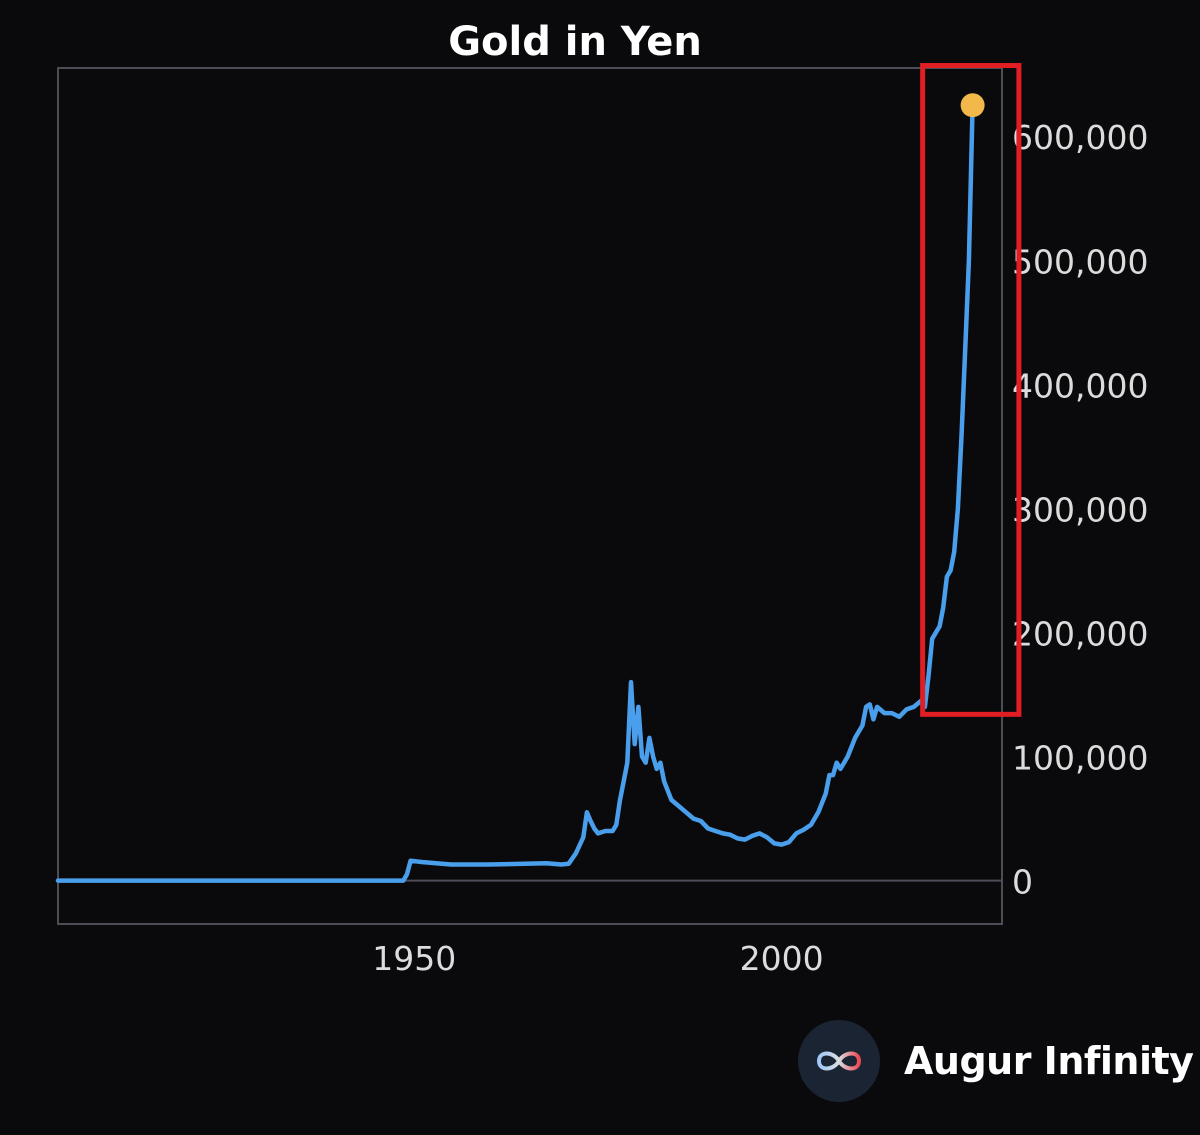  Describe the element at coordinates (1080, 758) in the screenshot. I see `y-tick-label: 100,000` at that location.